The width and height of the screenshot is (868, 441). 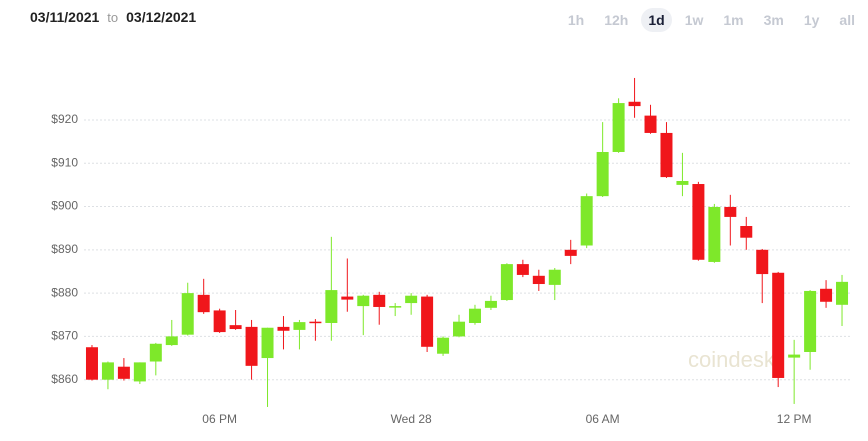 I want to click on range-separator: to, so click(x=113, y=17).